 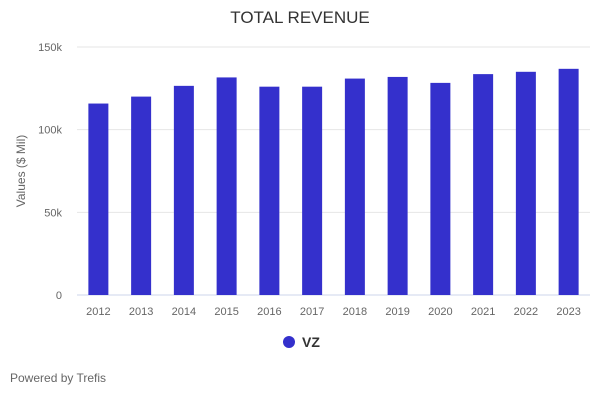 What do you see at coordinates (98, 312) in the screenshot?
I see `x-tick-label: 2012` at bounding box center [98, 312].